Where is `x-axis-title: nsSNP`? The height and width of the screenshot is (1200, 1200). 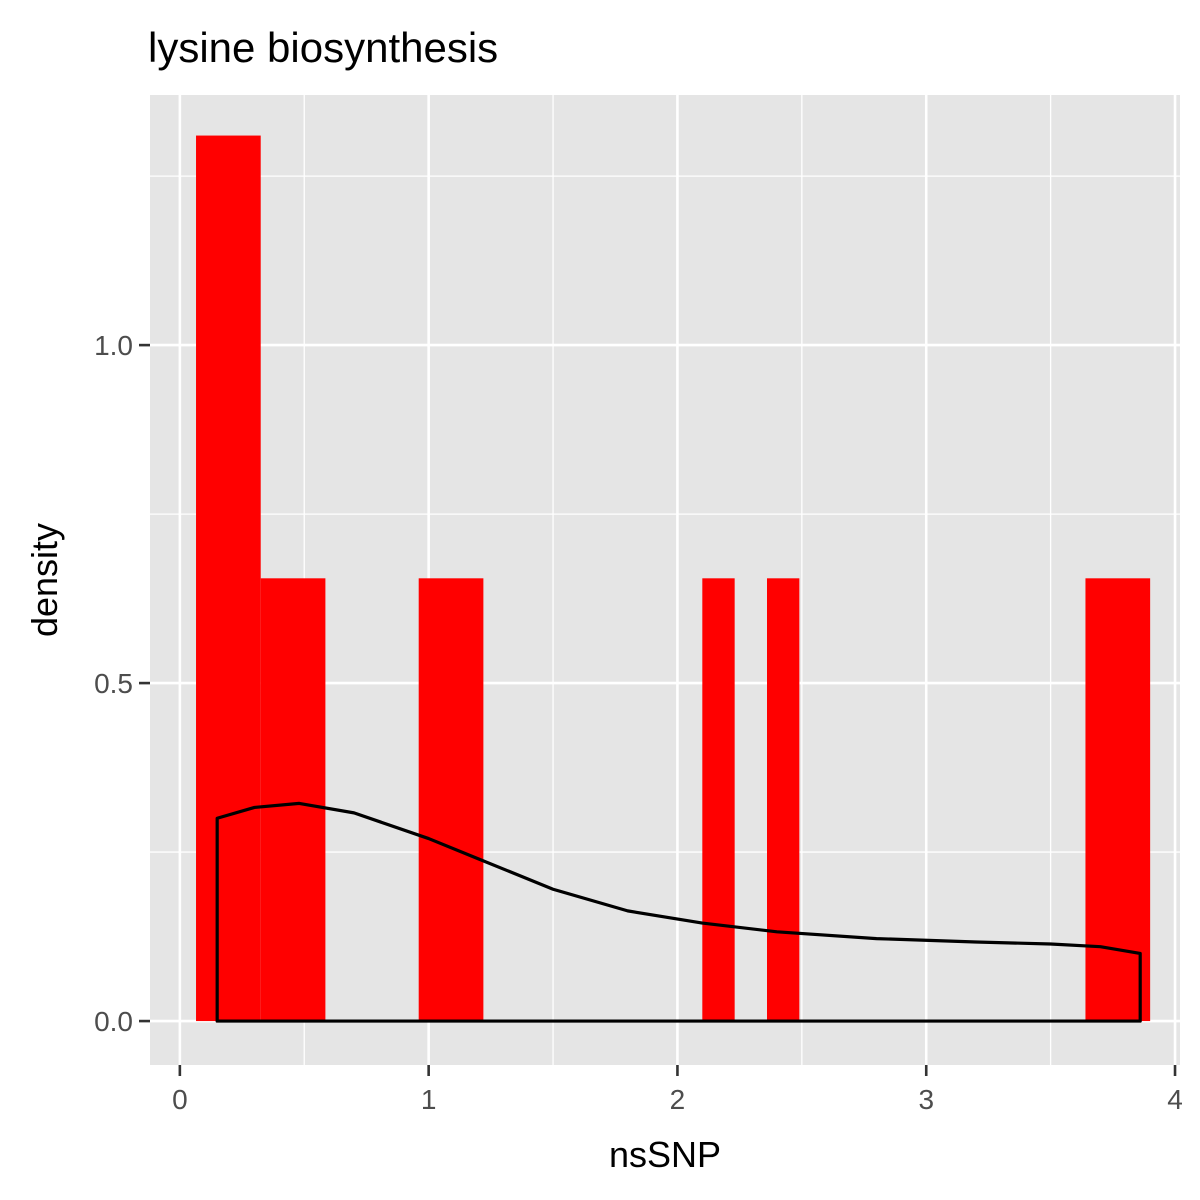
x-axis-title: nsSNP is located at coordinates (665, 1154).